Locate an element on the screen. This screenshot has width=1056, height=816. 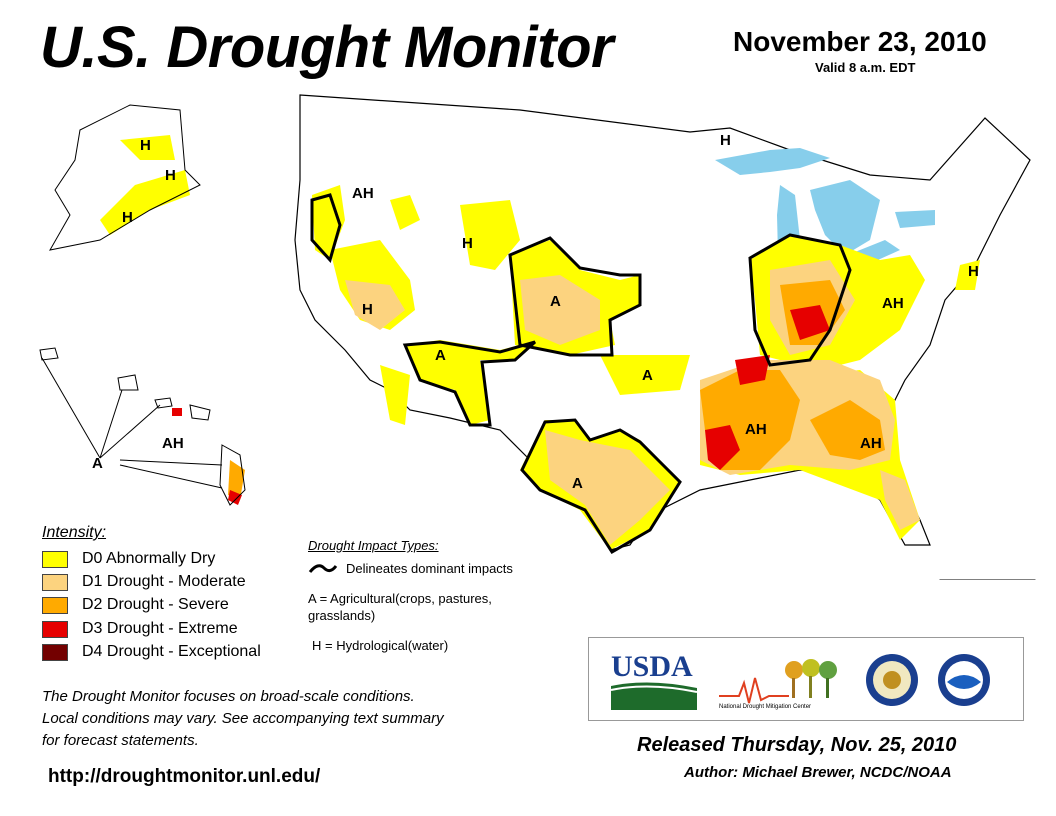
noaa-seal-icon is located at coordinates (964, 680).